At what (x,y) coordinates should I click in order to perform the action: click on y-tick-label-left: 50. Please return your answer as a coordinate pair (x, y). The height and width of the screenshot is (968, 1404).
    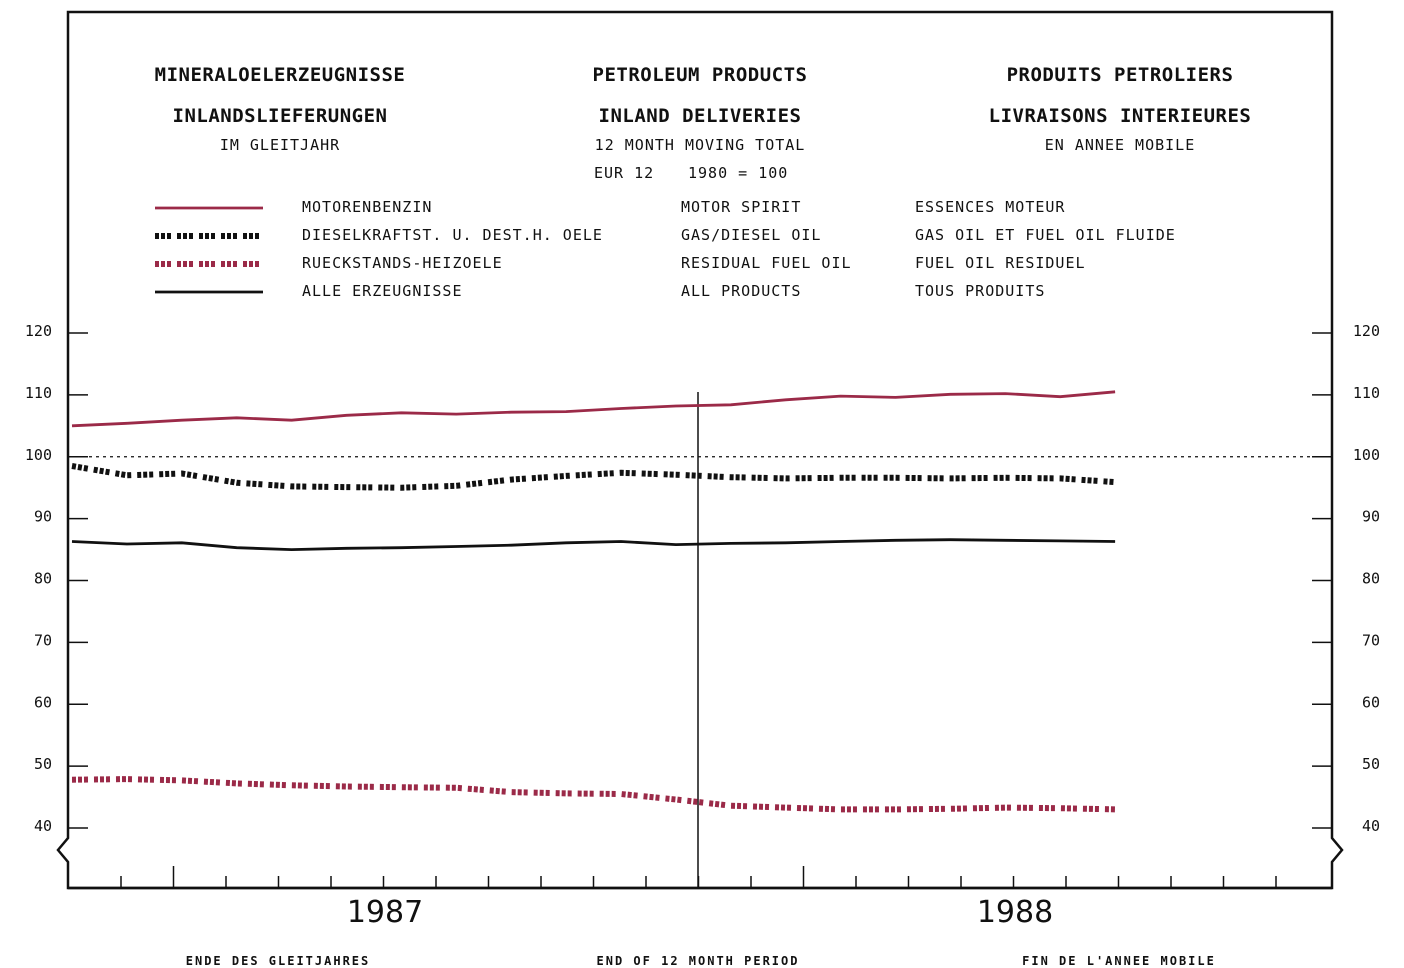
    Looking at the image, I should click on (43, 764).